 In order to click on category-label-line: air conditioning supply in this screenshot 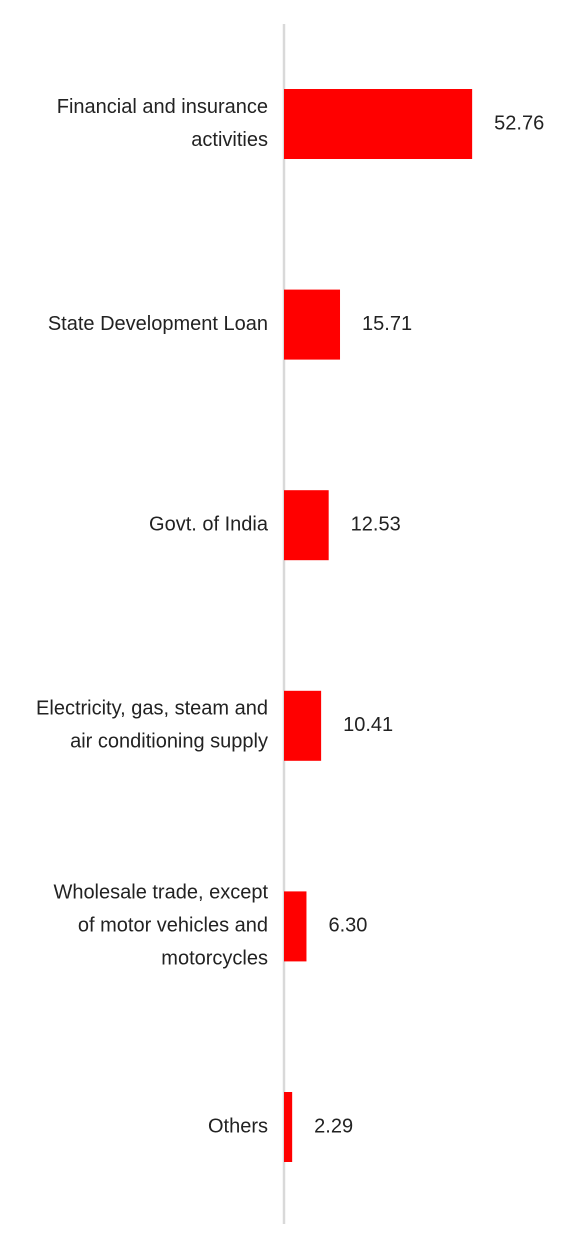, I will do `click(169, 742)`.